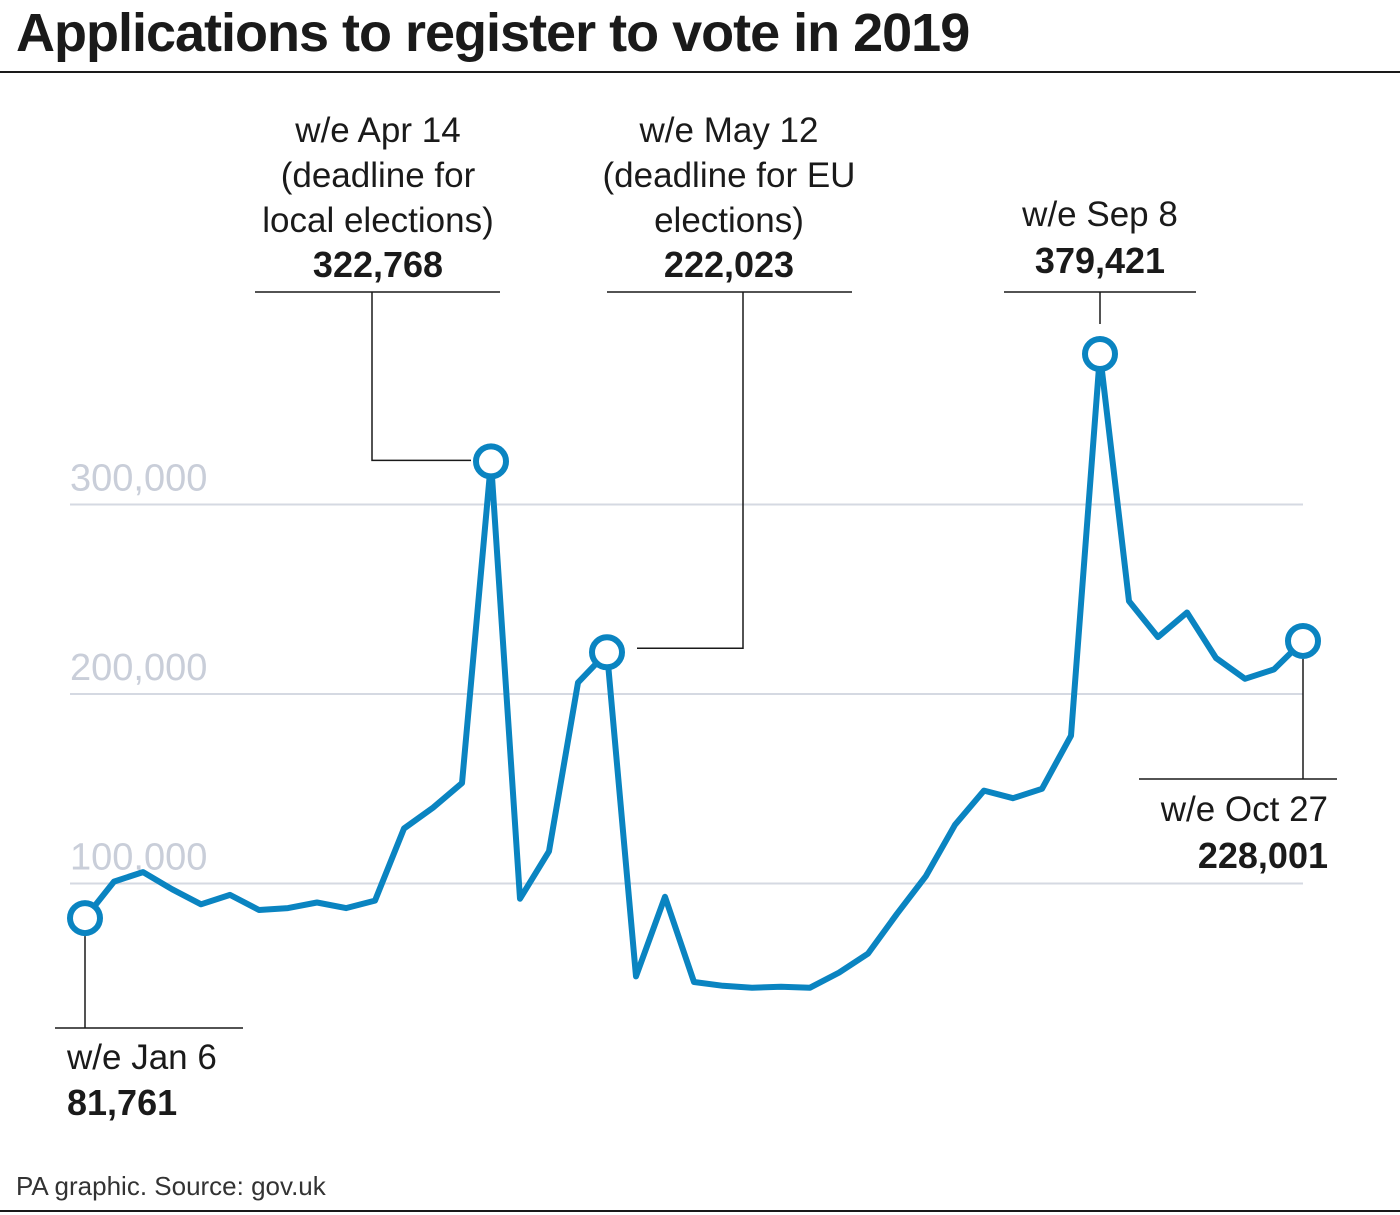 Image resolution: width=1400 pixels, height=1215 pixels. I want to click on callout-value: 222,023, so click(729, 264).